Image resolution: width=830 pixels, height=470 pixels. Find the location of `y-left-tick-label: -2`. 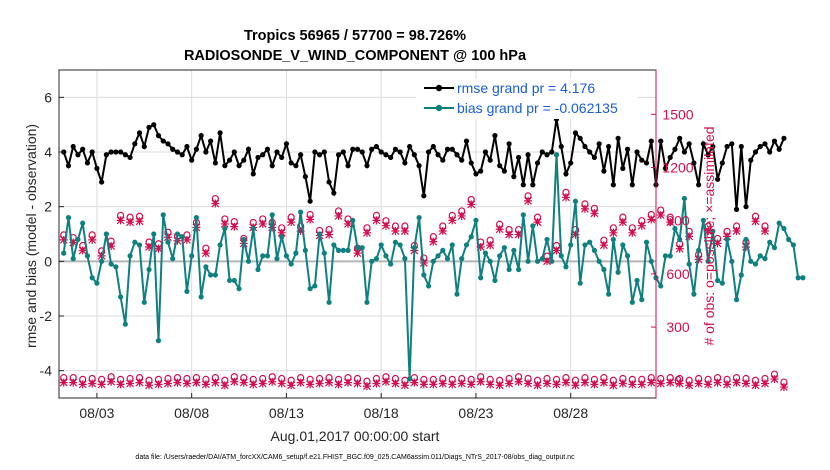

y-left-tick-label: -2 is located at coordinates (46, 316).